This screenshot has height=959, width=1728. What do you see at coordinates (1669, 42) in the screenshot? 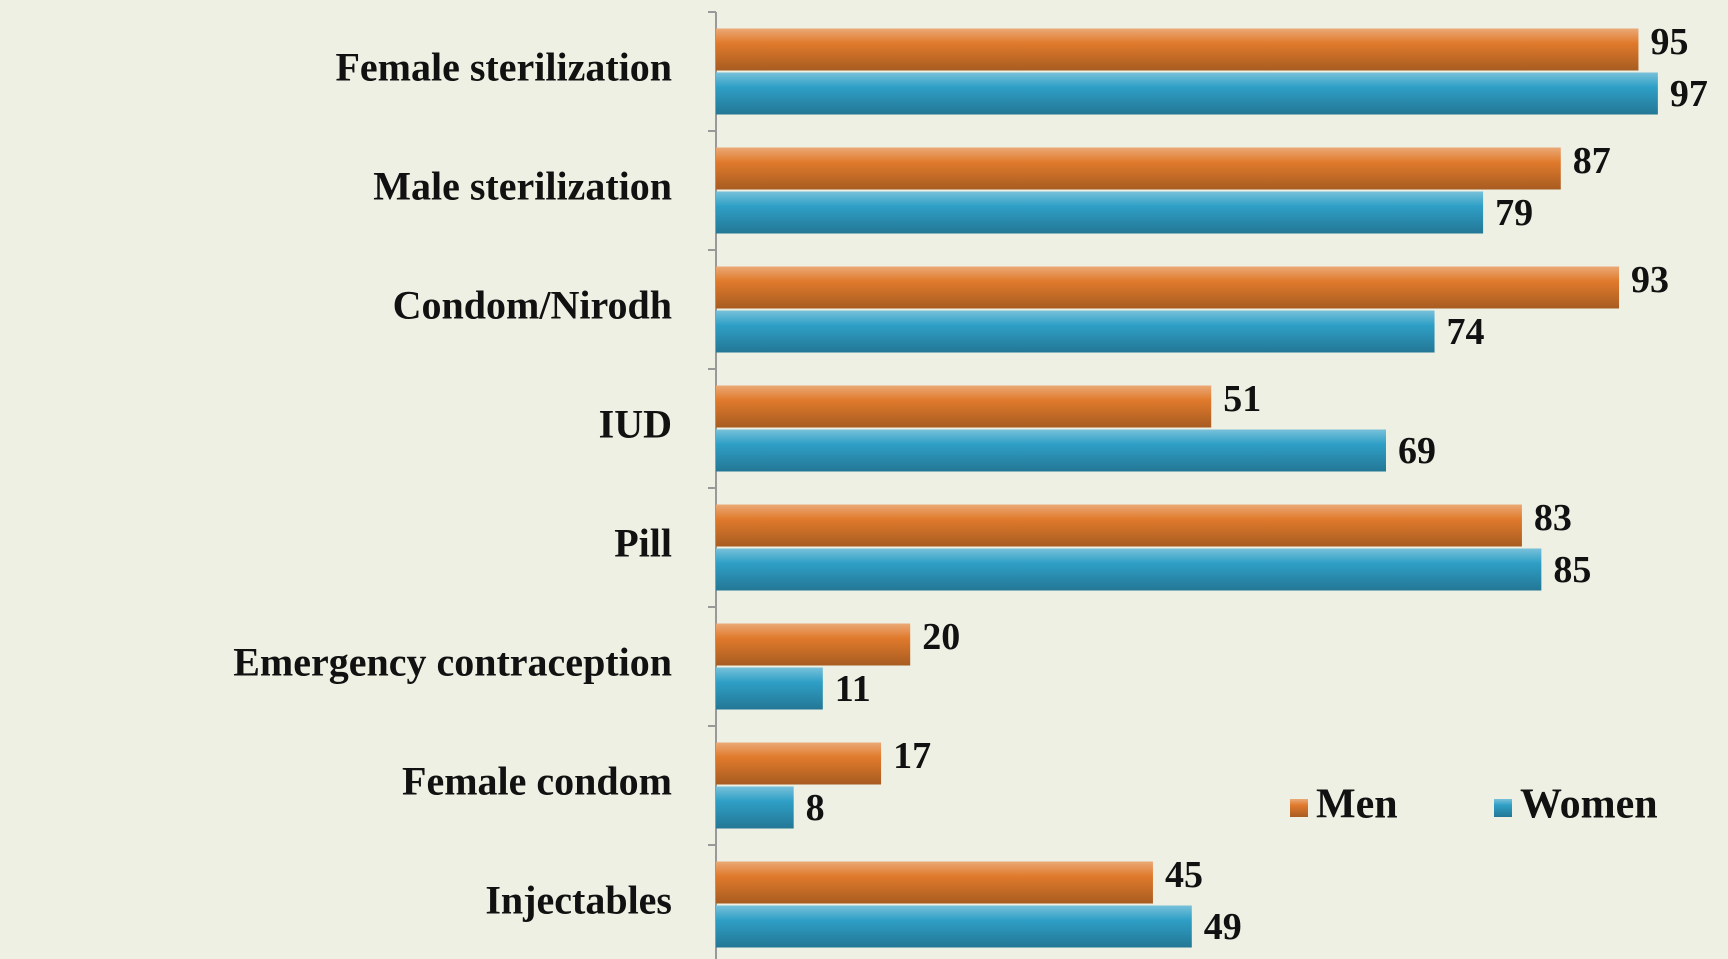
I see `value-label: 95` at bounding box center [1669, 42].